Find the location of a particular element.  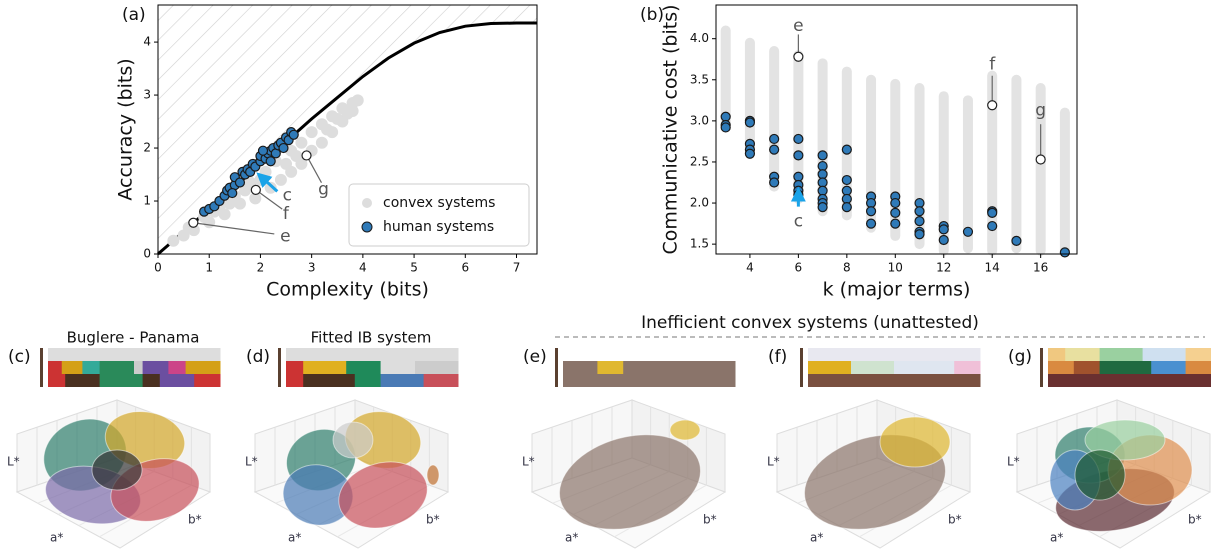

annotation-arrow is located at coordinates (267, 182).